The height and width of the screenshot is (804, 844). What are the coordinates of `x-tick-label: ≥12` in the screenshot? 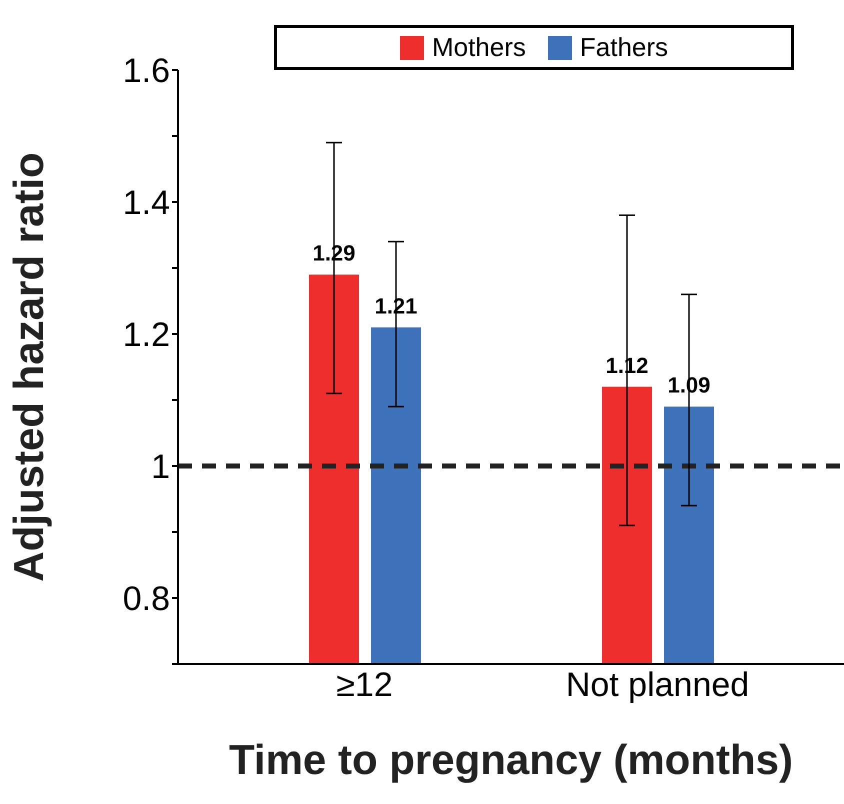 It's located at (364, 685).